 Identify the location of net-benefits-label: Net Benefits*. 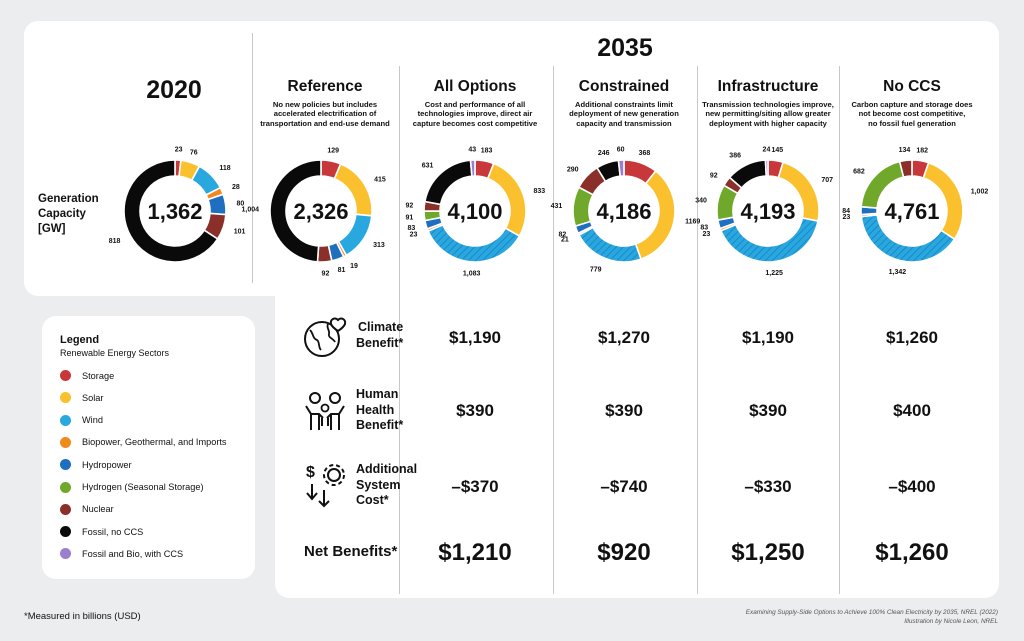
(351, 551).